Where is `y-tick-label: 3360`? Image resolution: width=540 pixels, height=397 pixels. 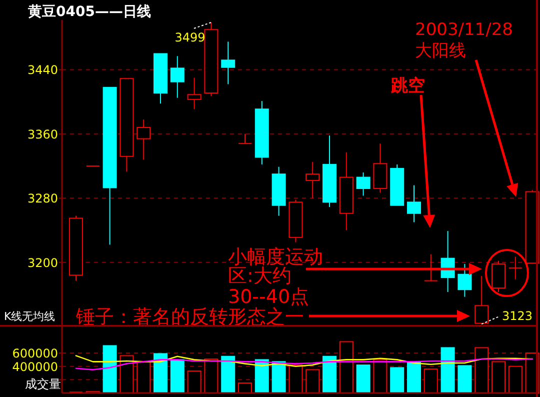
y-tick-label: 3360 is located at coordinates (42, 134).